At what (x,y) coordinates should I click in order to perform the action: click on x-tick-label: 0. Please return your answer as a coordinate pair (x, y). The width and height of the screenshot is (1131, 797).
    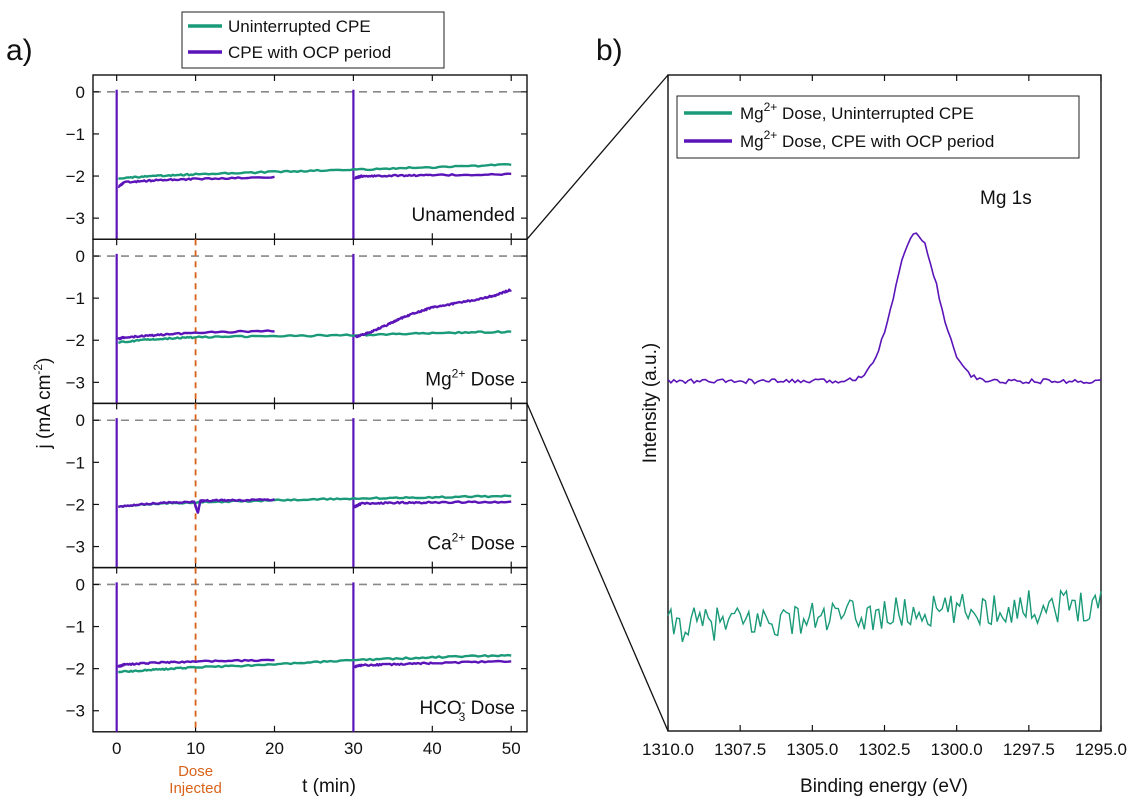
    Looking at the image, I should click on (116, 748).